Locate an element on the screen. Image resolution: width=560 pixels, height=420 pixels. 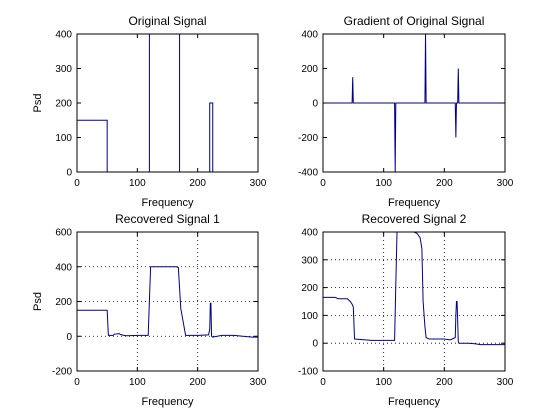
axes-frame is located at coordinates (414, 301).